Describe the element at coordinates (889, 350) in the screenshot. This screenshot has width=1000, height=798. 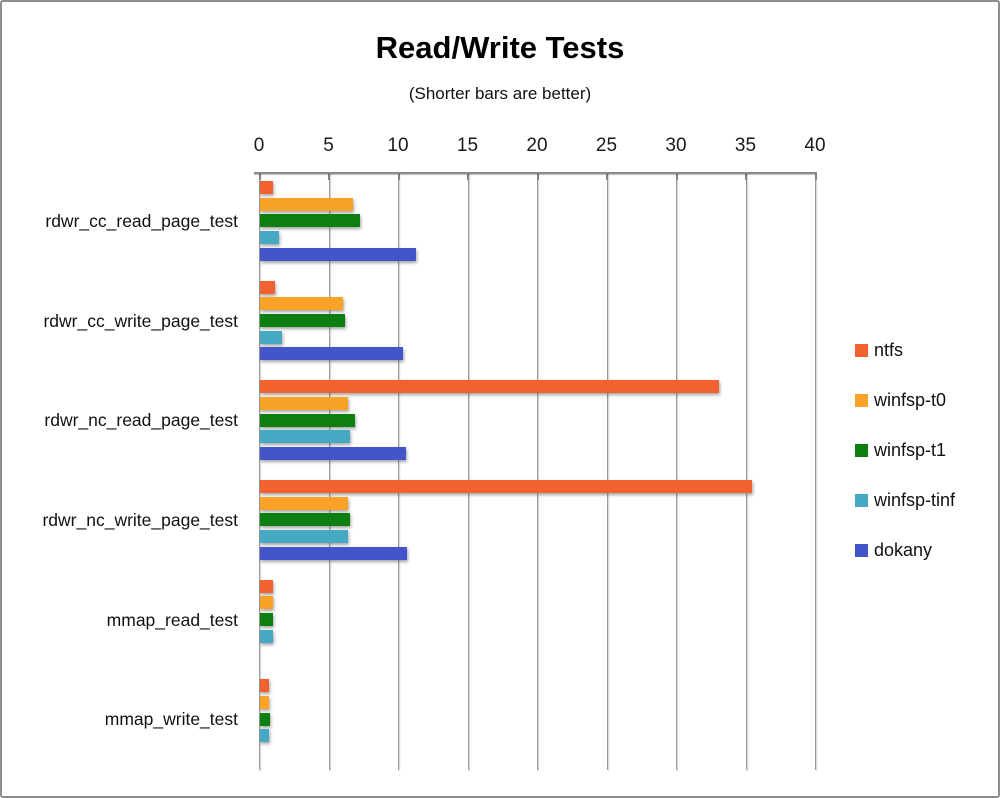
I see `legend-label: ntfs` at that location.